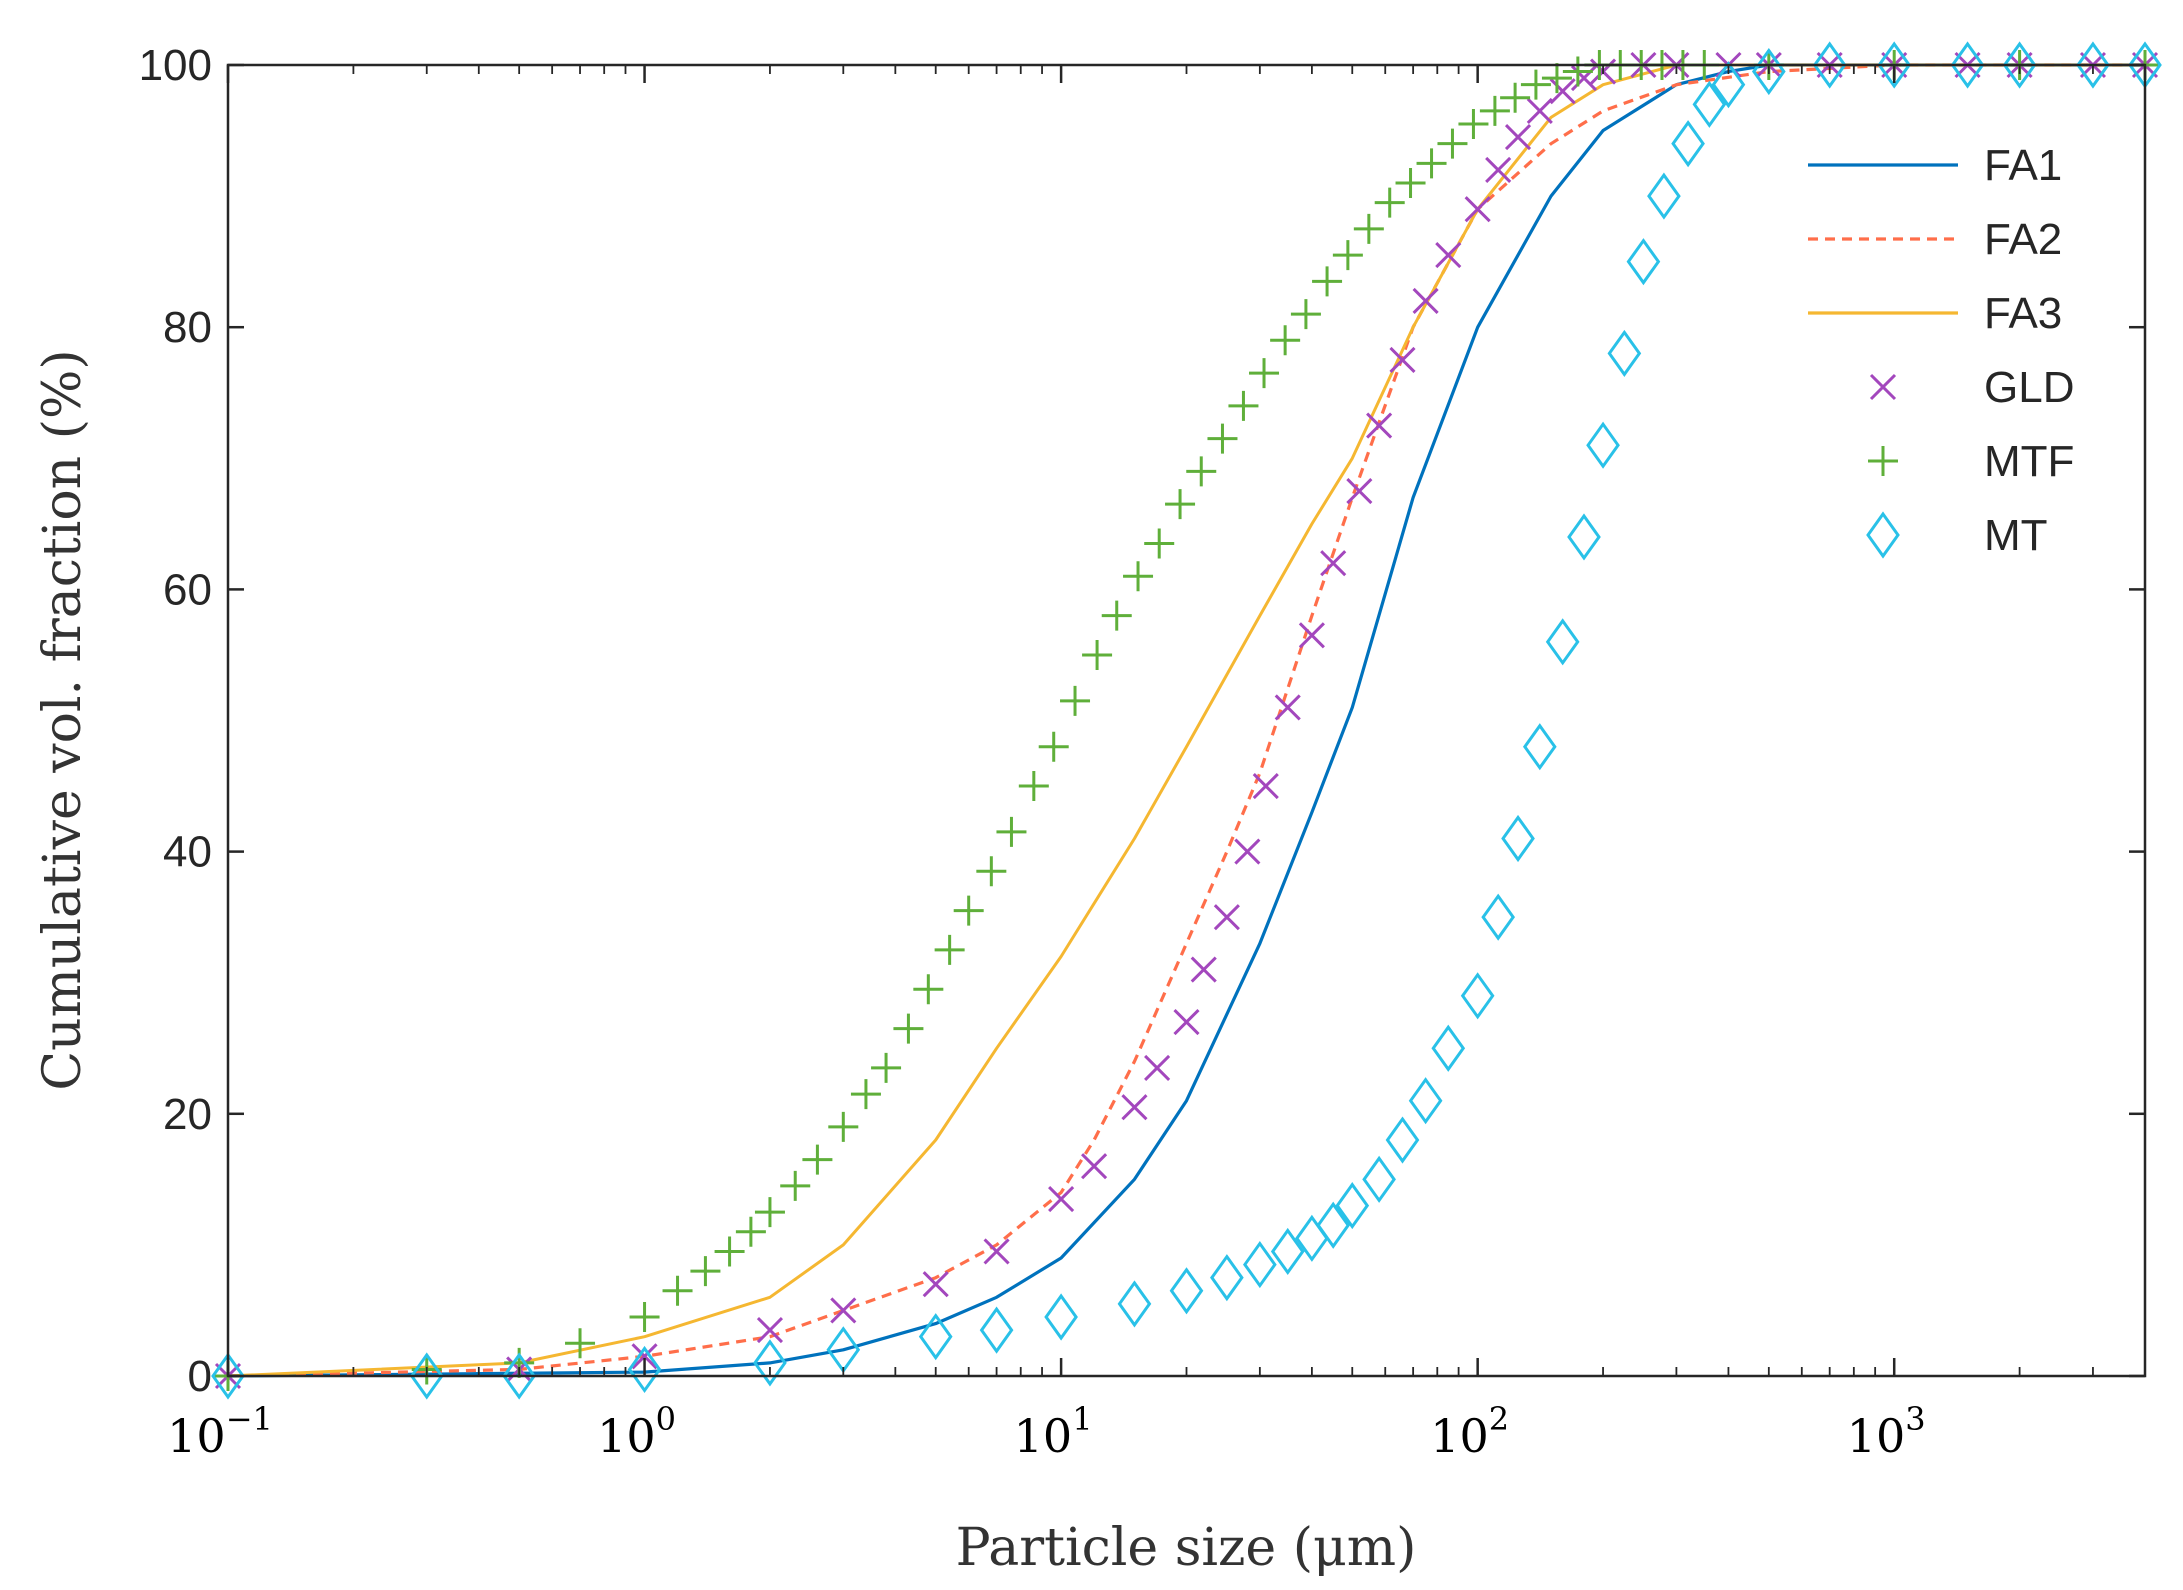  What do you see at coordinates (63, 719) in the screenshot?
I see `y-axis-title: Cumulative vol. fraction (%)` at bounding box center [63, 719].